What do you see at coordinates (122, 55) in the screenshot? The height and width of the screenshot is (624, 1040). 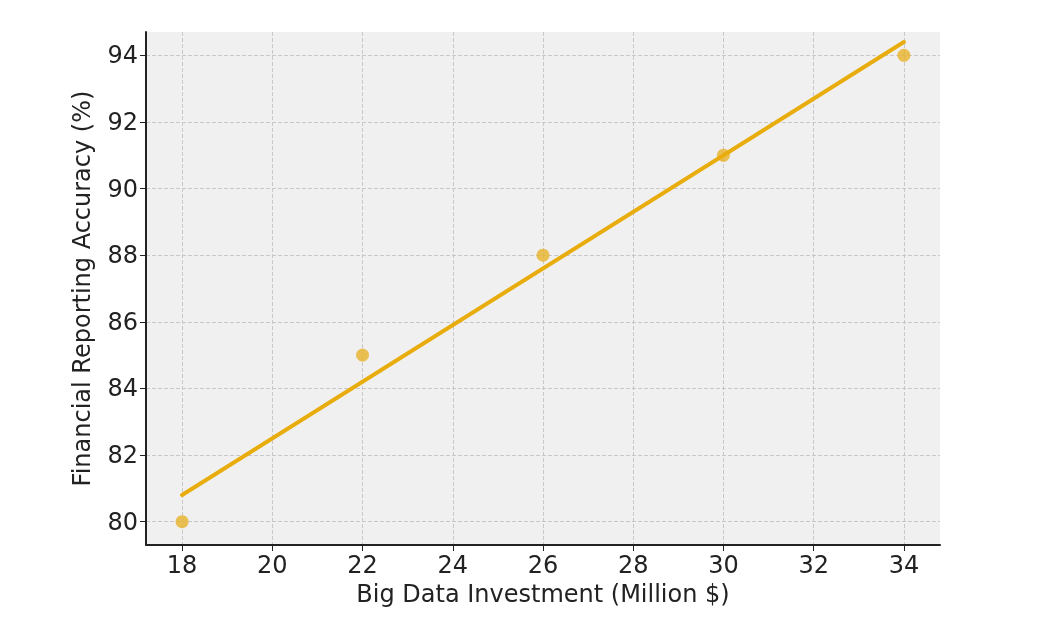 I see `y-tick-label: 94` at bounding box center [122, 55].